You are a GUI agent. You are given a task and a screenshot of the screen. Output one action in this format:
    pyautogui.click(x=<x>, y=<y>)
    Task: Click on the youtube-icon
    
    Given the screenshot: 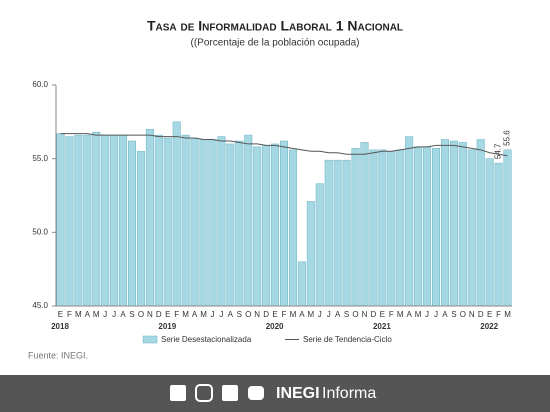 What is the action you would take?
    pyautogui.click(x=256, y=393)
    